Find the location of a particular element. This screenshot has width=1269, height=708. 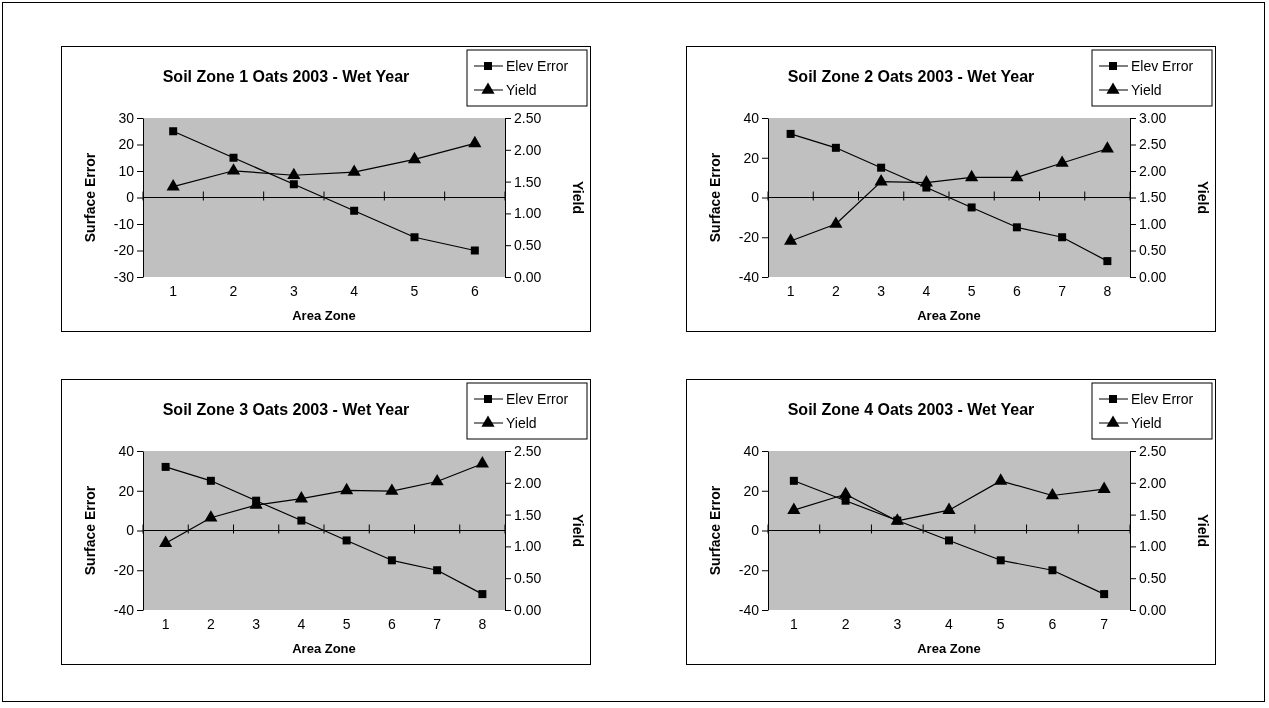

chart-title: Soil Zone 4 Oats 2003 - Wet Year is located at coordinates (911, 409).